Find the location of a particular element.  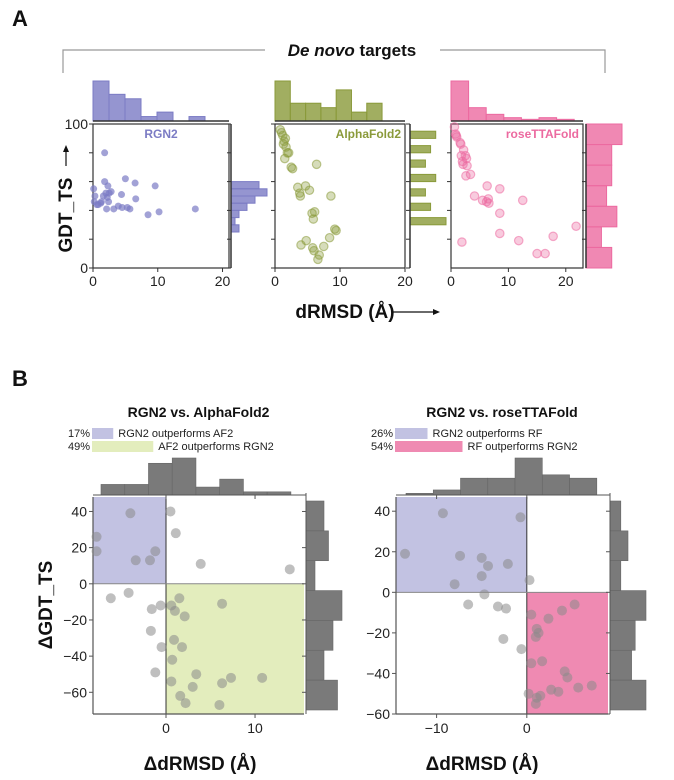

legend-label: AF2 outperforms RGN2 is located at coordinates (216, 447).